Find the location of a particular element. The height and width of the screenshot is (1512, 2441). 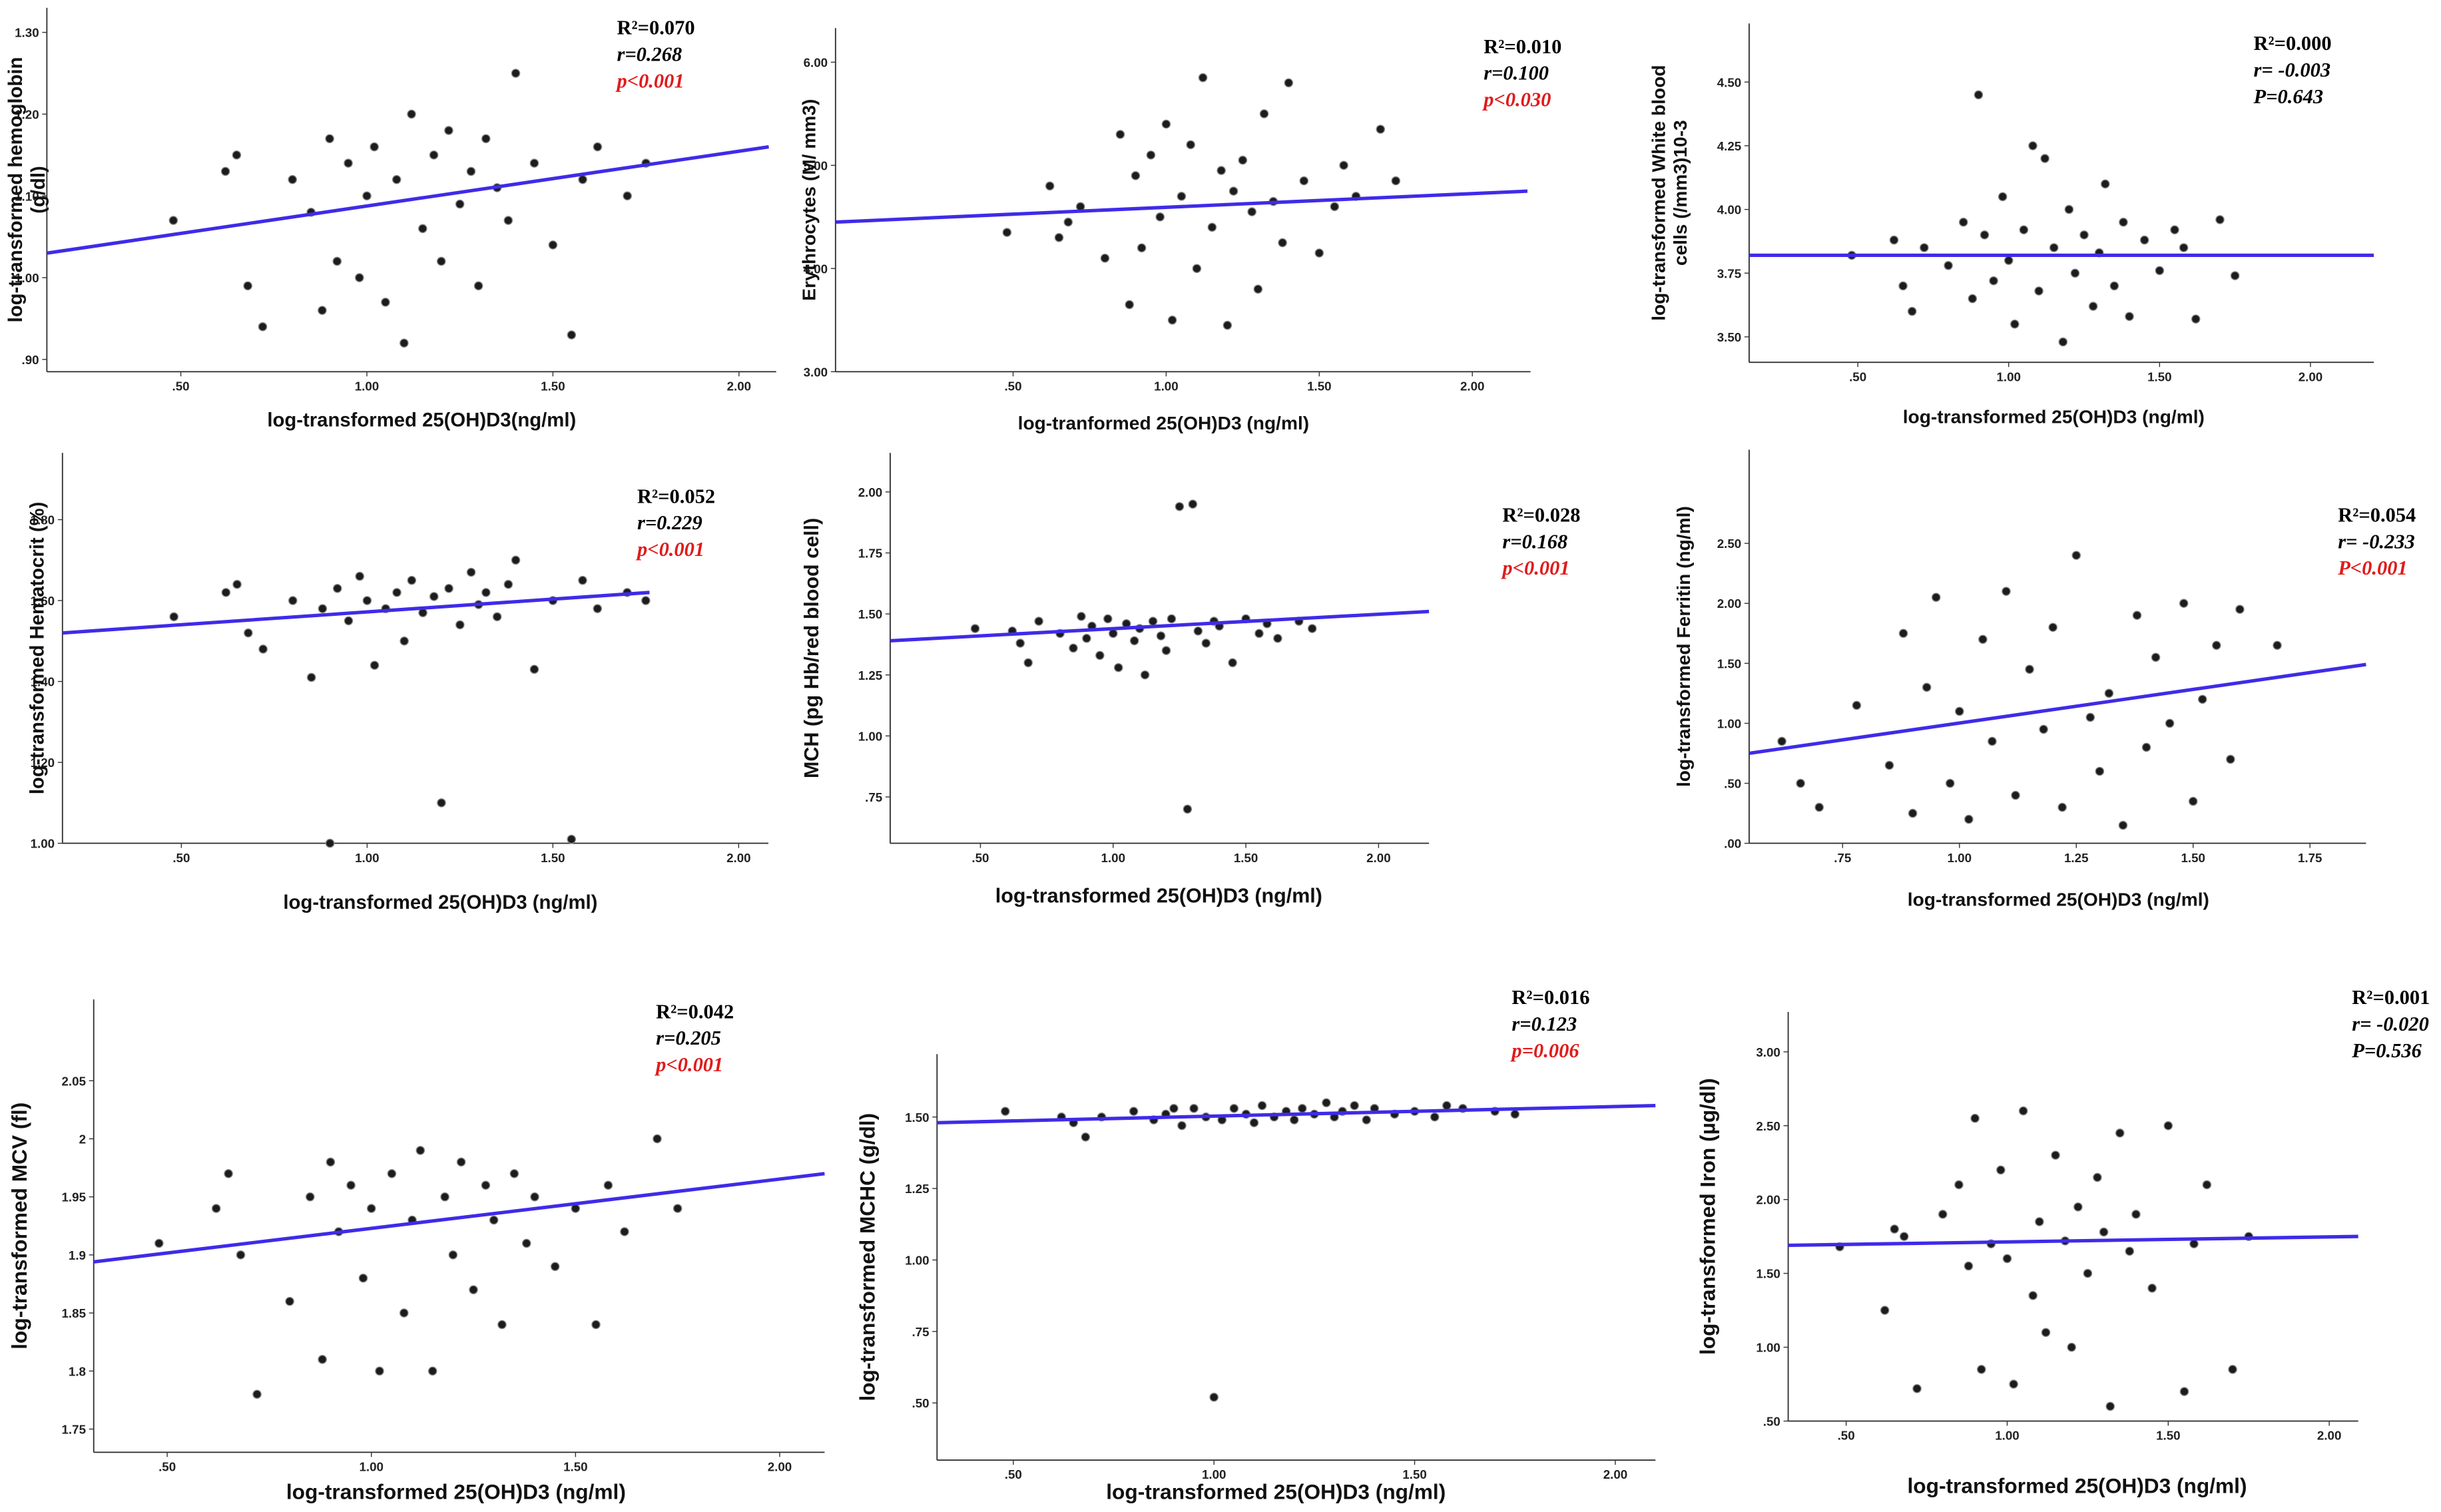

y-axis-label: log-transformed Iron (µg/dl) is located at coordinates (1707, 1216).